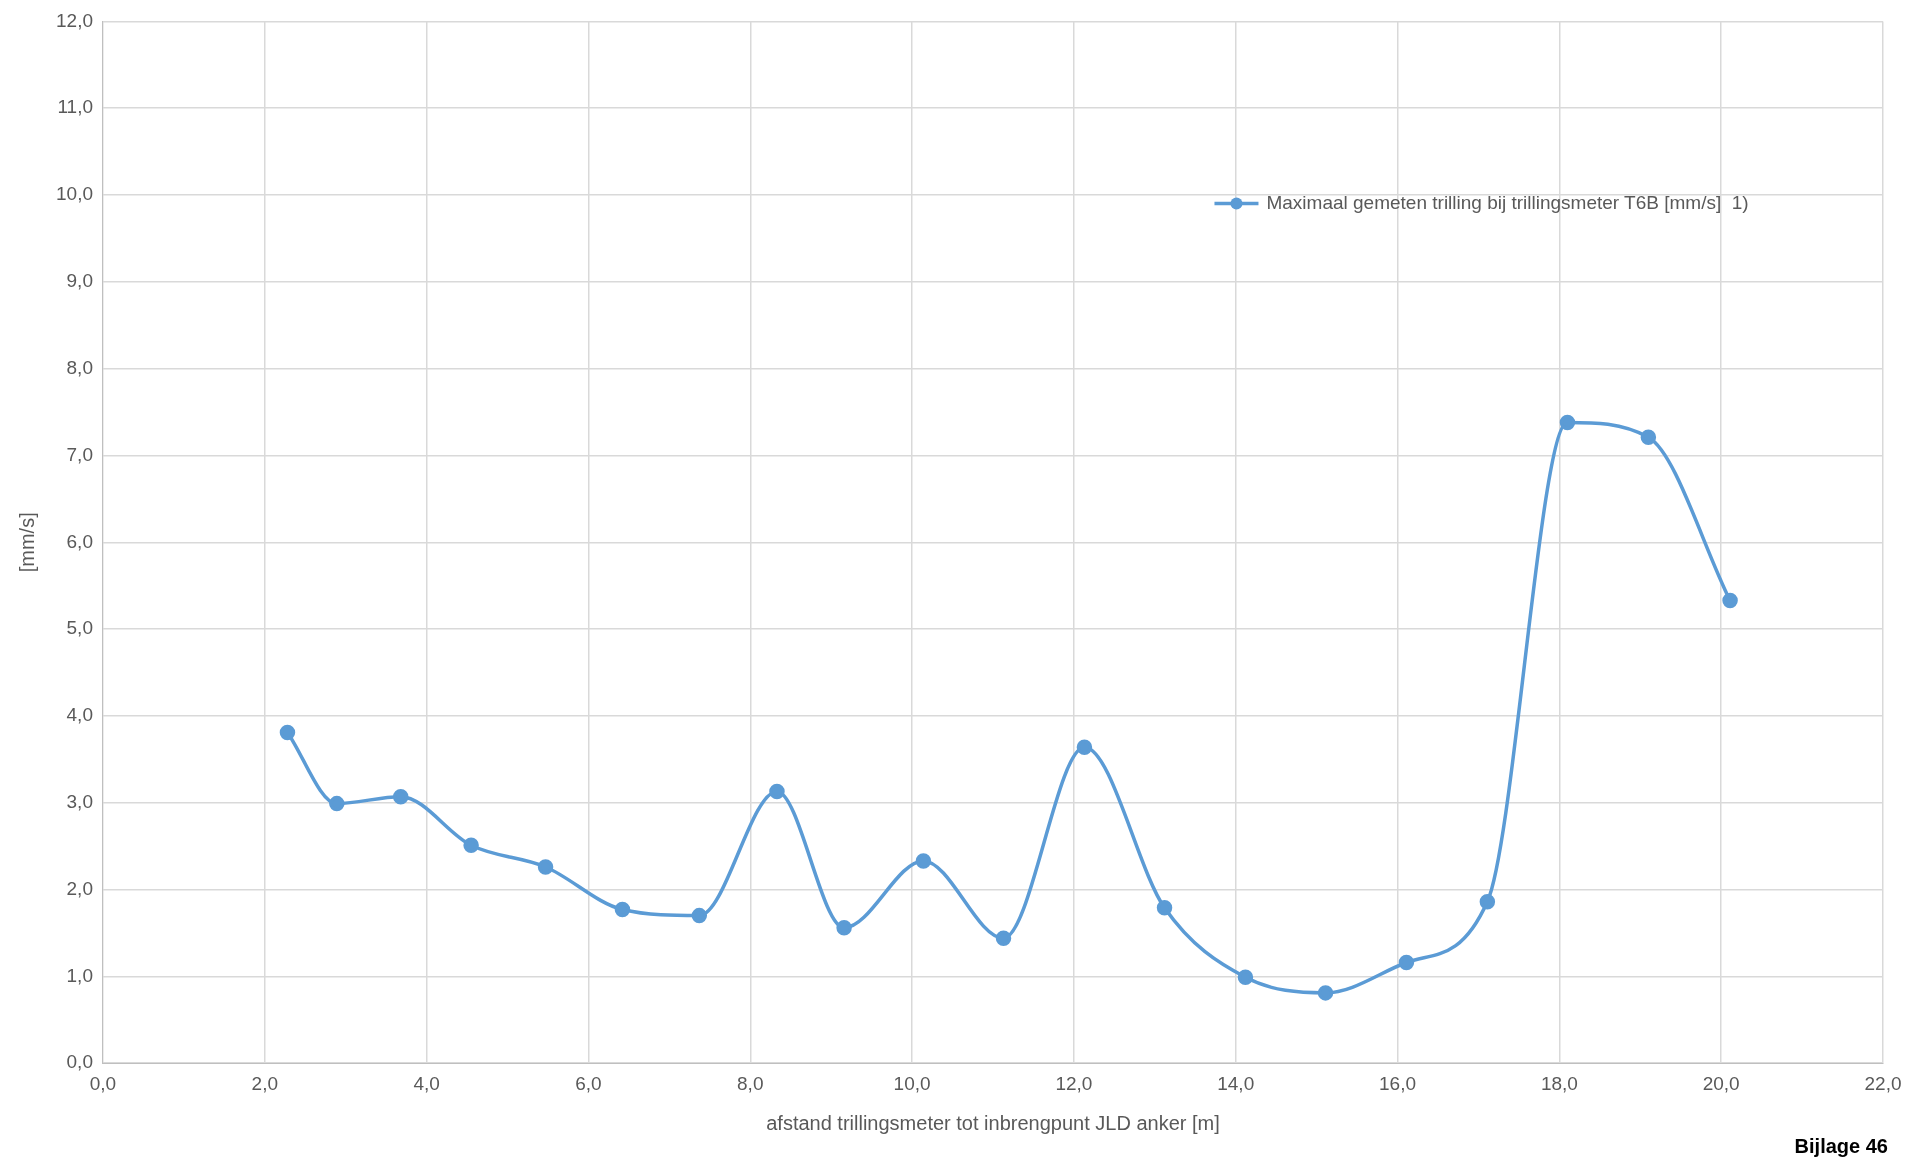 The width and height of the screenshot is (1928, 1162). Describe the element at coordinates (1841, 1146) in the screenshot. I see `text: Bijlage 46` at that location.